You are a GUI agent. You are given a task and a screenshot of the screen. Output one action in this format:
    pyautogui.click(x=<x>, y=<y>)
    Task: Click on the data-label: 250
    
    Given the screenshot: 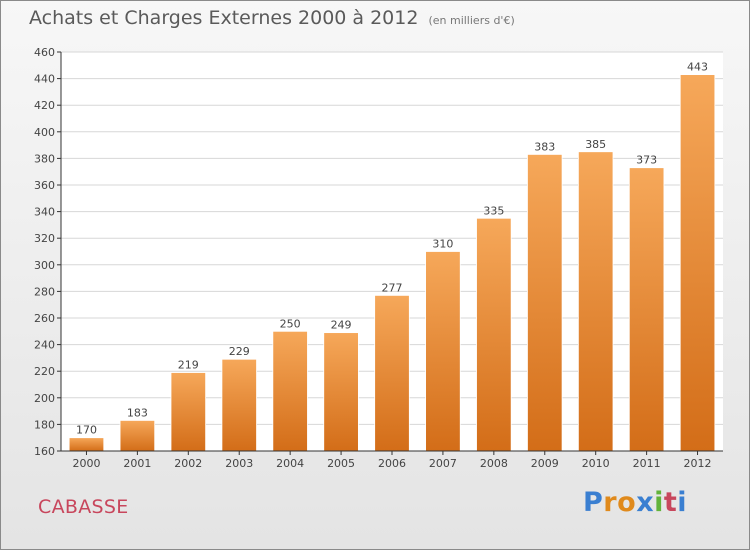 What is the action you would take?
    pyautogui.click(x=290, y=323)
    